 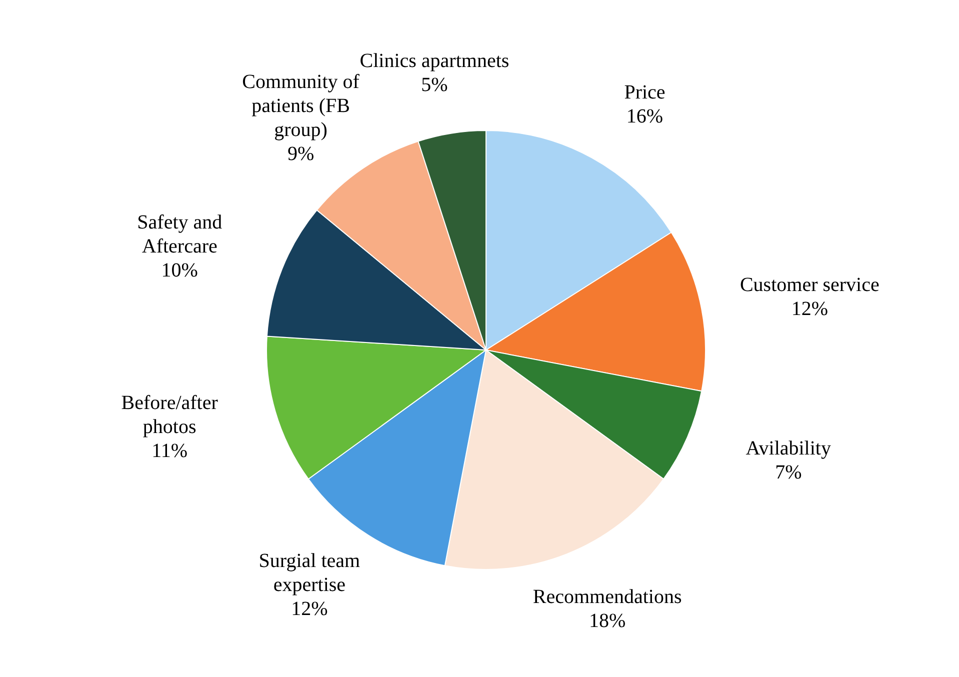 What do you see at coordinates (309, 573) in the screenshot?
I see `slice-label: Surgial team expertise` at bounding box center [309, 573].